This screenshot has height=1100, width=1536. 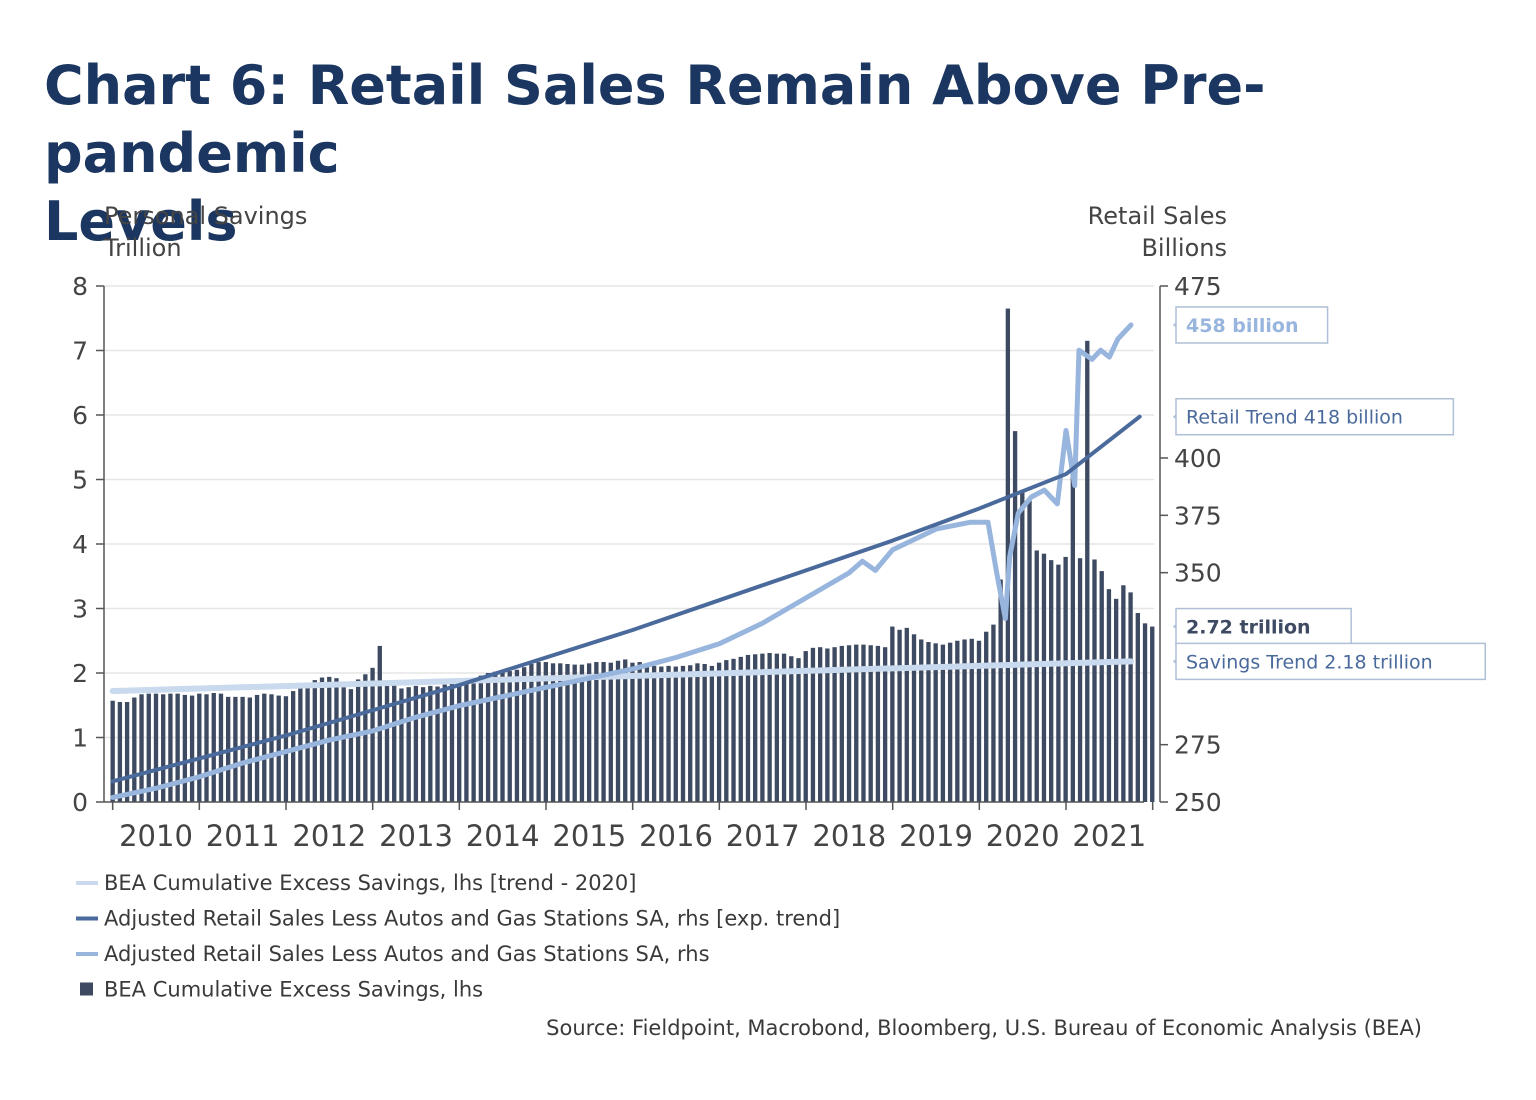 What do you see at coordinates (156, 836) in the screenshot?
I see `x-tick-label: 2010` at bounding box center [156, 836].